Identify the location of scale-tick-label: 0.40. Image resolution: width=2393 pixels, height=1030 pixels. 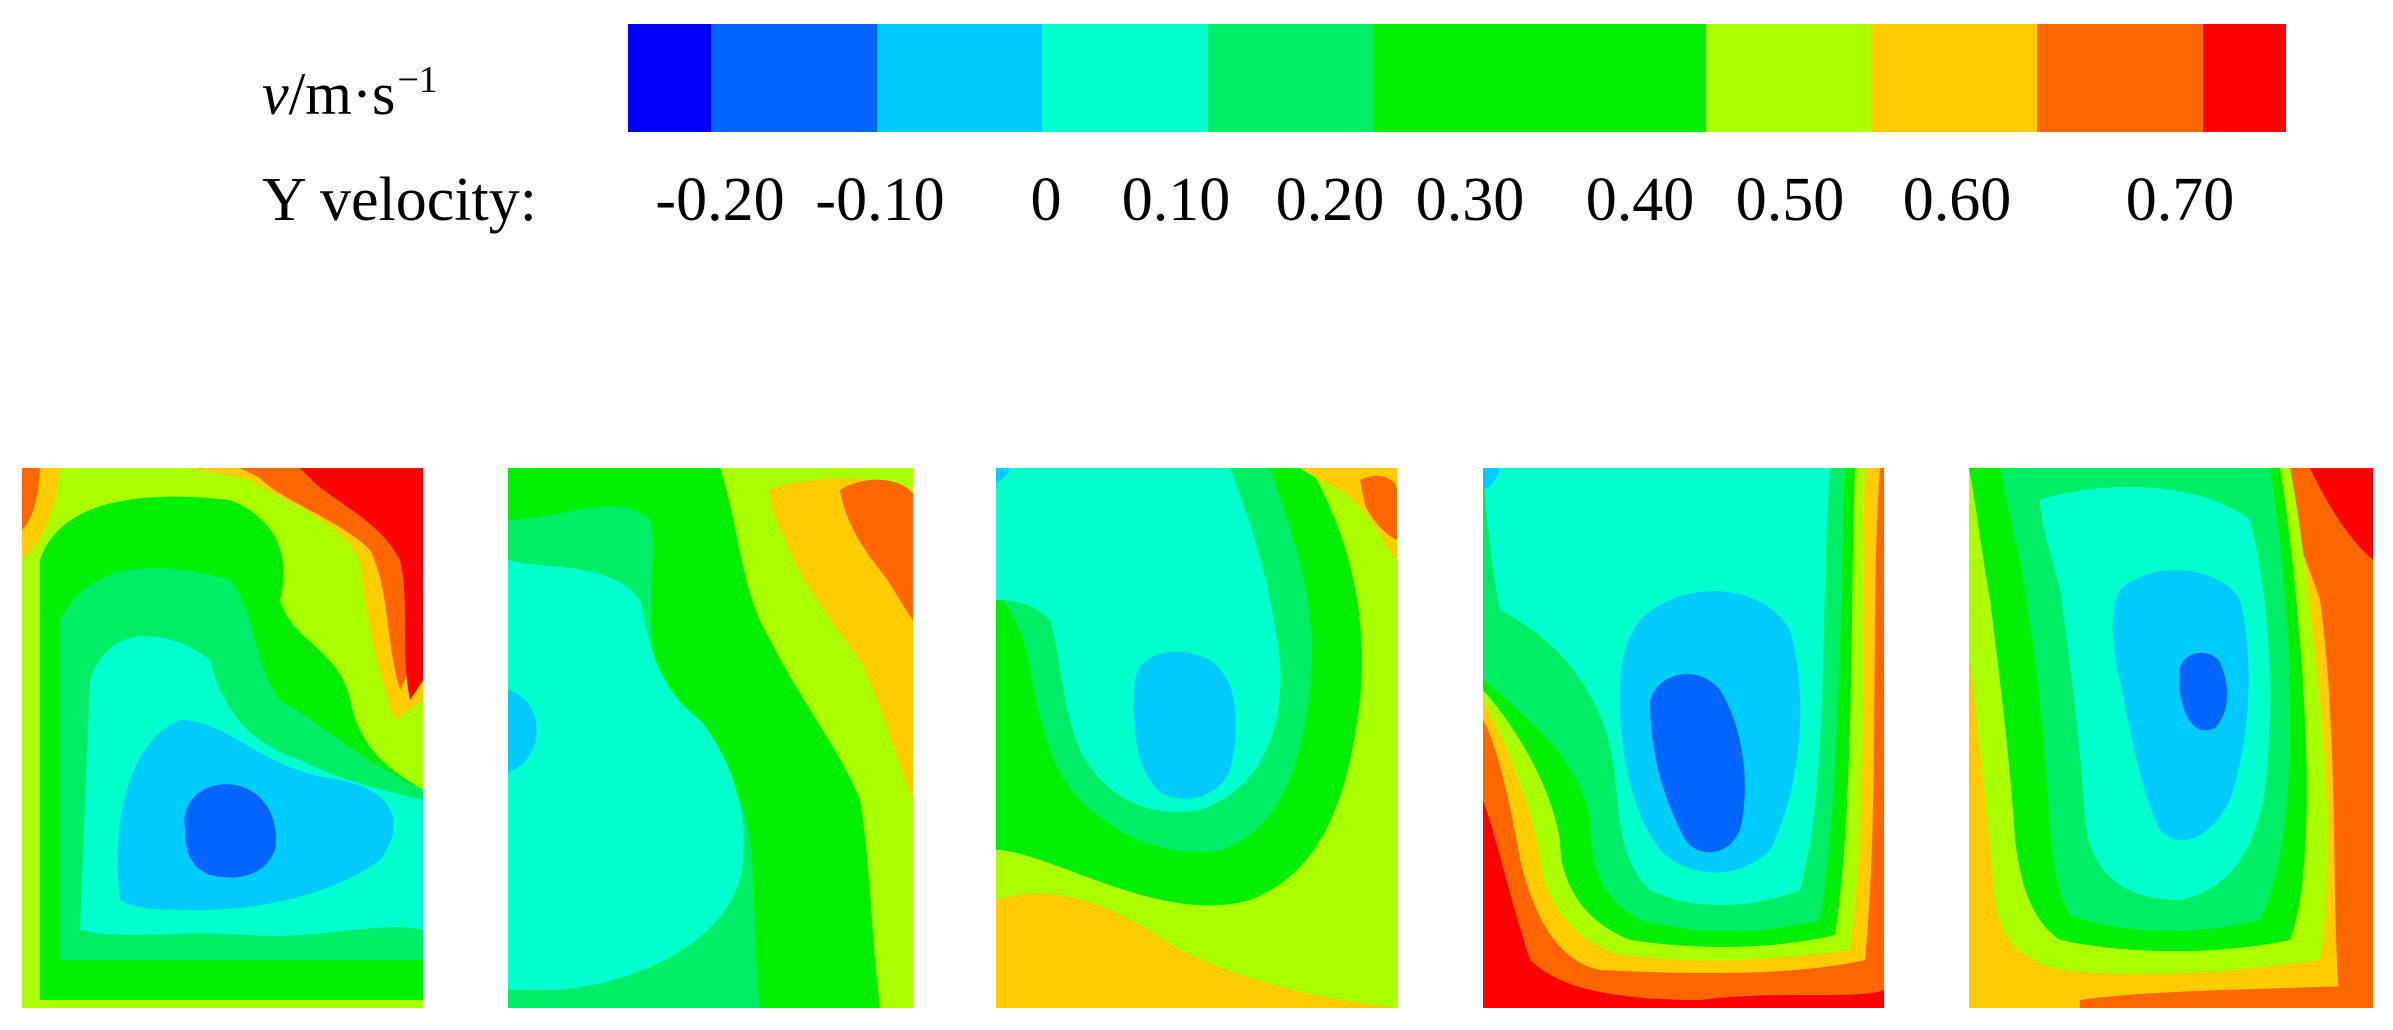
(1640, 200).